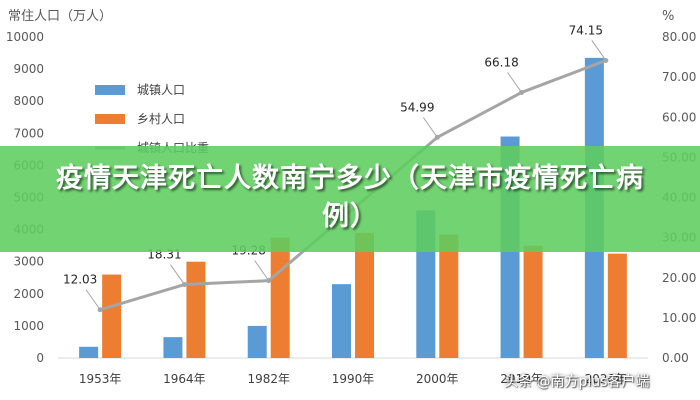 The width and height of the screenshot is (700, 400). I want to click on y-axis-title: 常住人口（万人）, so click(60, 16).